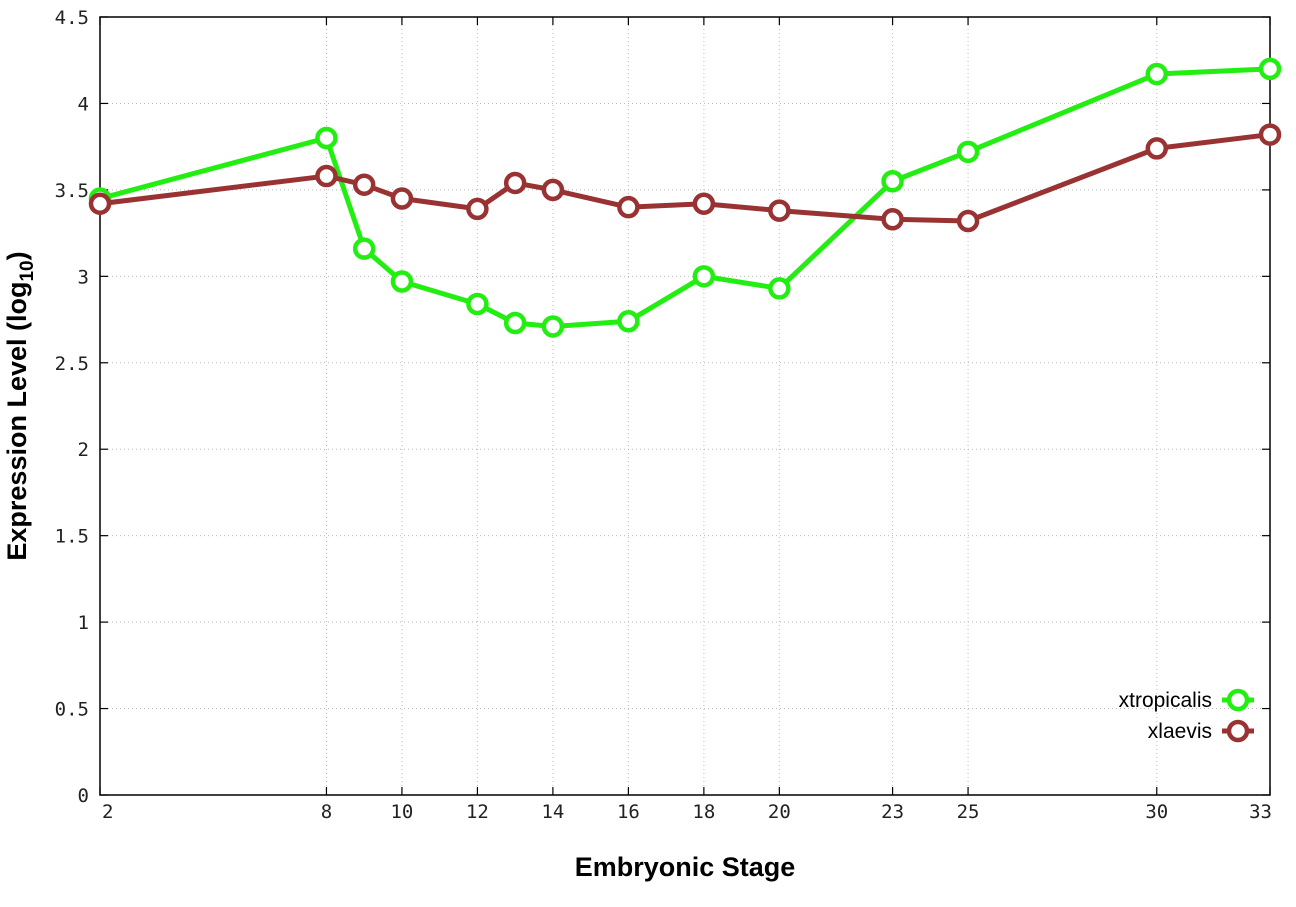  I want to click on x-tick-label: 30, so click(1156, 812).